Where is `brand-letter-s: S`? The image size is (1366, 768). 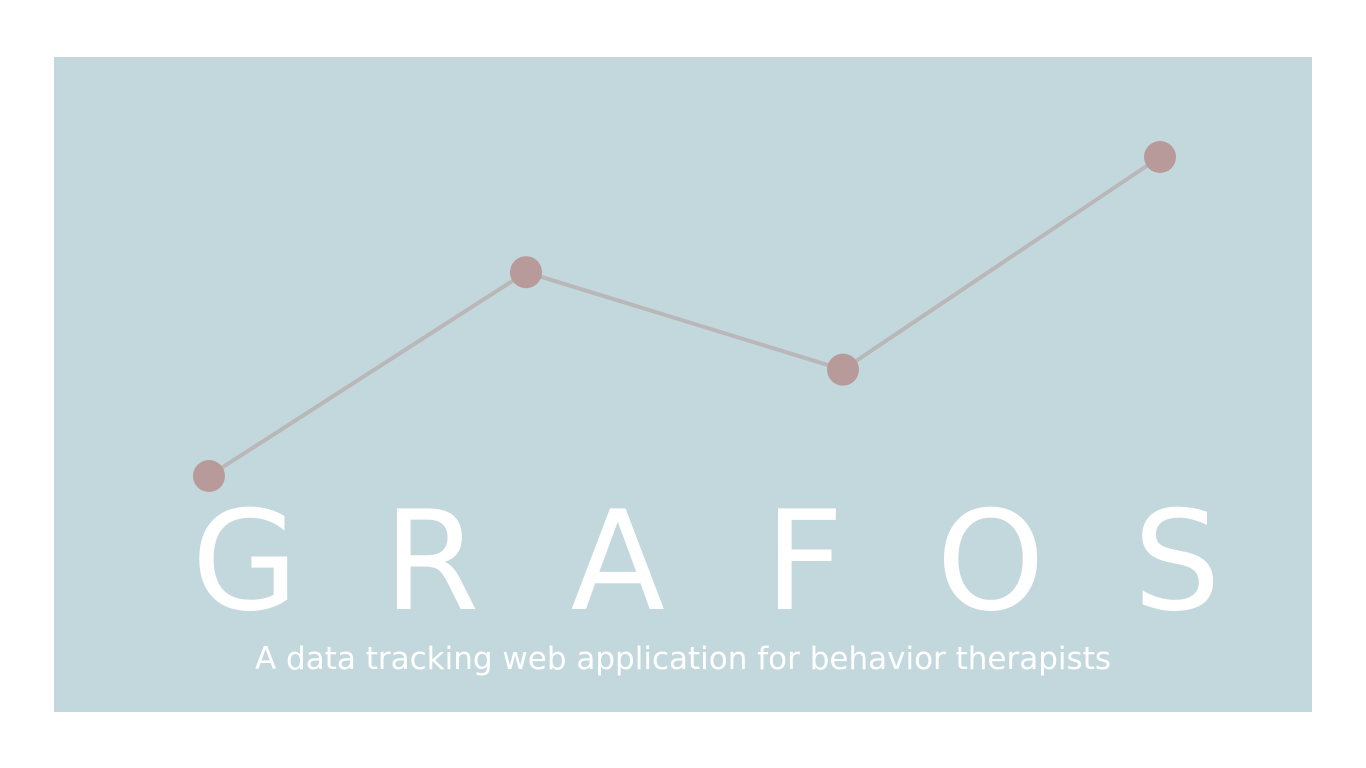
brand-letter-s: S is located at coordinates (1177, 562).